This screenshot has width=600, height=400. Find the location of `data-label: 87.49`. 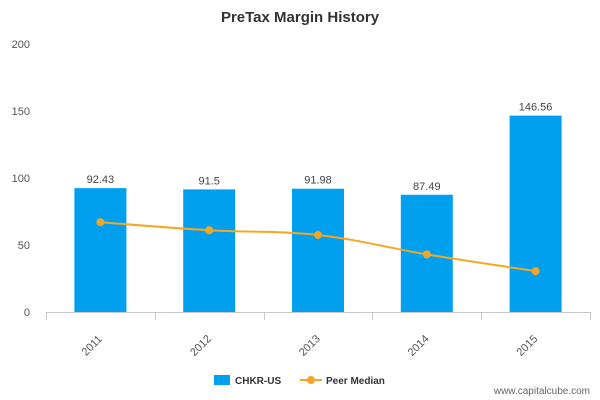

data-label: 87.49 is located at coordinates (427, 187).